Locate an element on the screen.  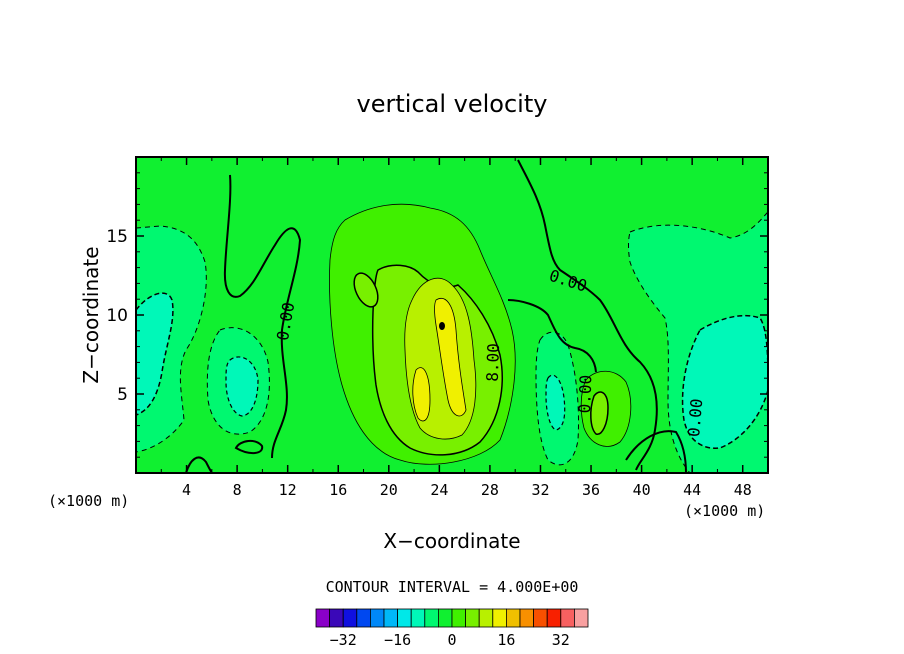
x-tick-label-2: 12 is located at coordinates (288, 490).